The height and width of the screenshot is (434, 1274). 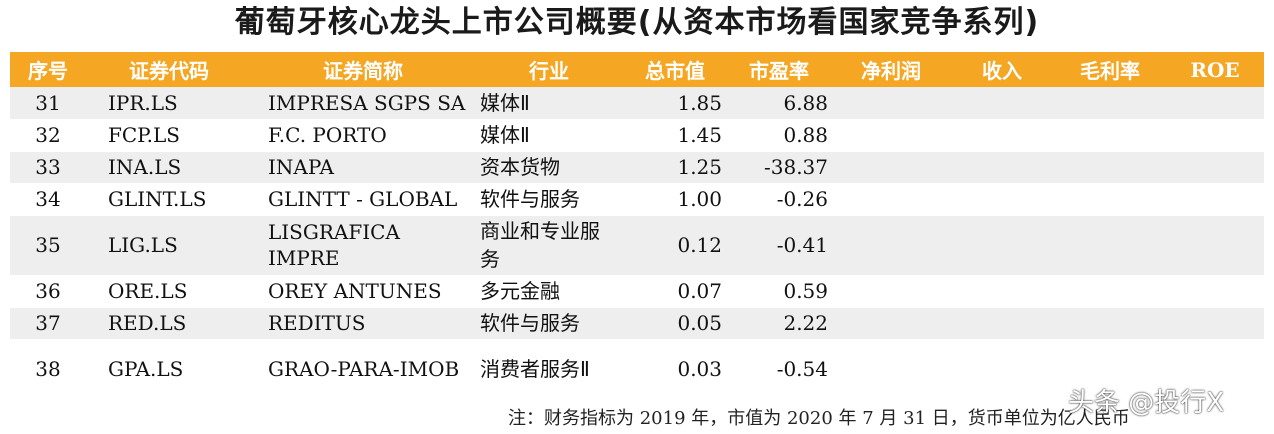 What do you see at coordinates (363, 323) in the screenshot?
I see `cell-name: REDITUS` at bounding box center [363, 323].